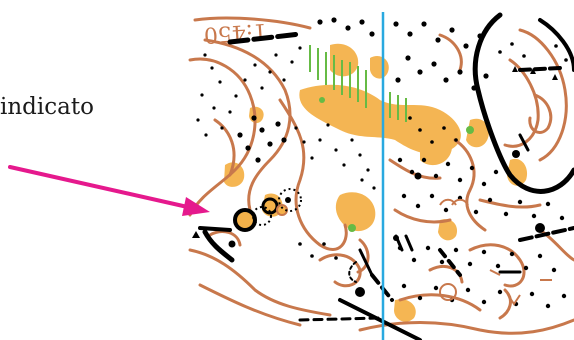 The width and height of the screenshot is (574, 340). What do you see at coordinates (109, 190) in the screenshot?
I see `pointer-arrow` at bounding box center [109, 190].